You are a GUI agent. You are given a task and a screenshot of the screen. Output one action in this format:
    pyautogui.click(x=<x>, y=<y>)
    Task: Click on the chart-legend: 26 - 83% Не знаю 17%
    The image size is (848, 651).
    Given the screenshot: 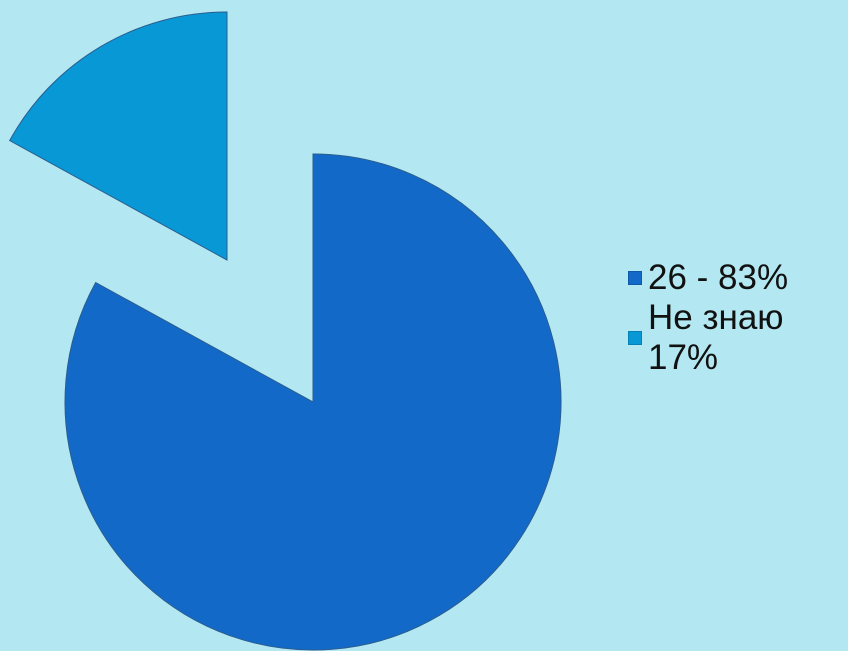 What is the action you would take?
    pyautogui.click(x=735, y=318)
    